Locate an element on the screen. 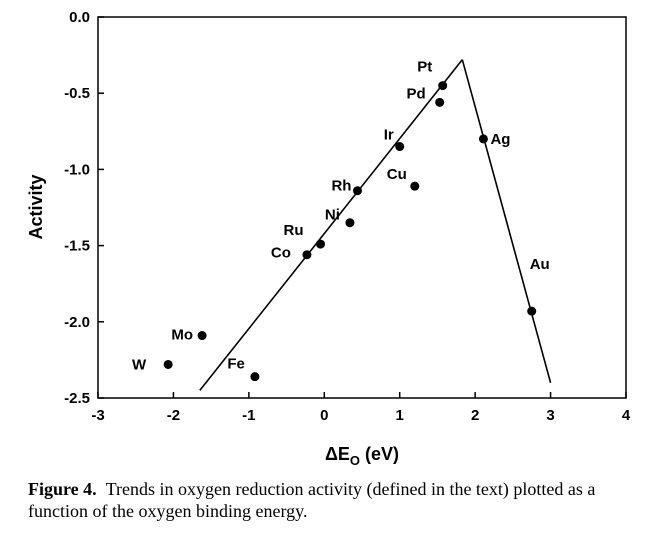  x-tick-label: -1 is located at coordinates (248, 415).